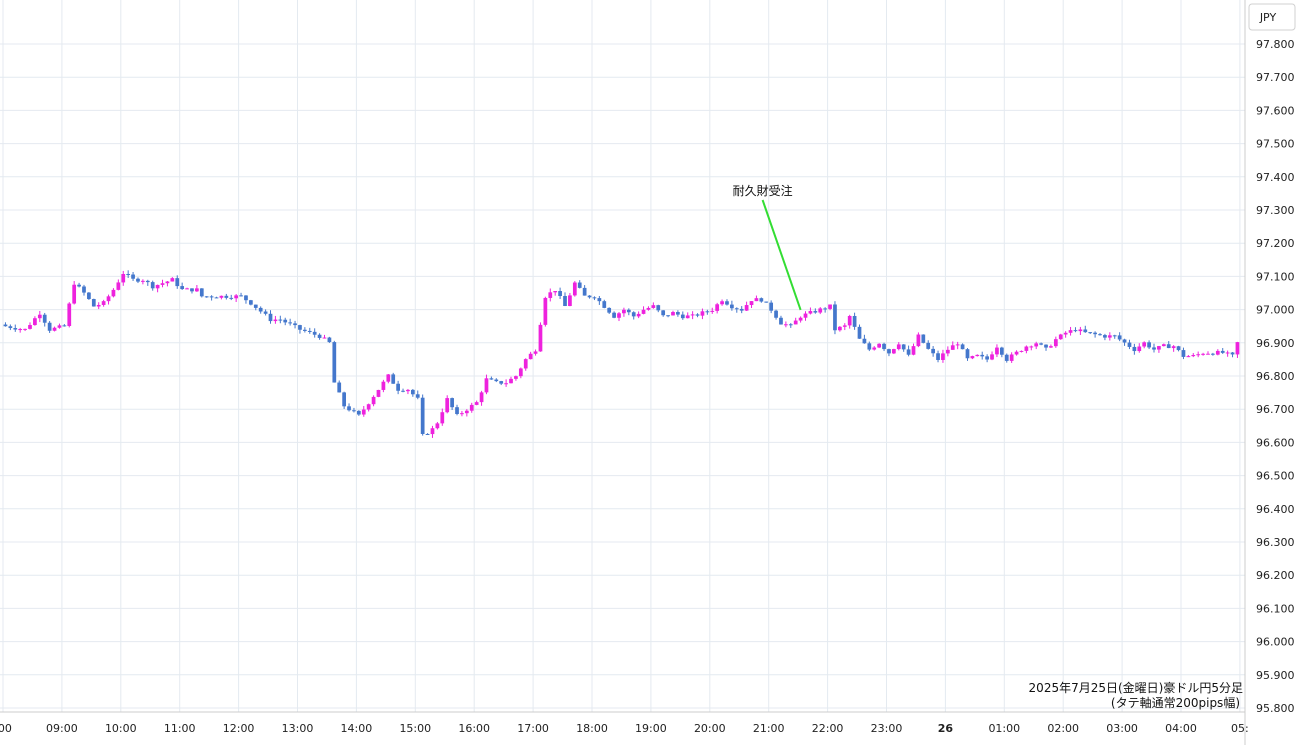 This screenshot has width=1300, height=745. Describe the element at coordinates (651, 728) in the screenshot. I see `time-tick-label: 19:00` at that location.